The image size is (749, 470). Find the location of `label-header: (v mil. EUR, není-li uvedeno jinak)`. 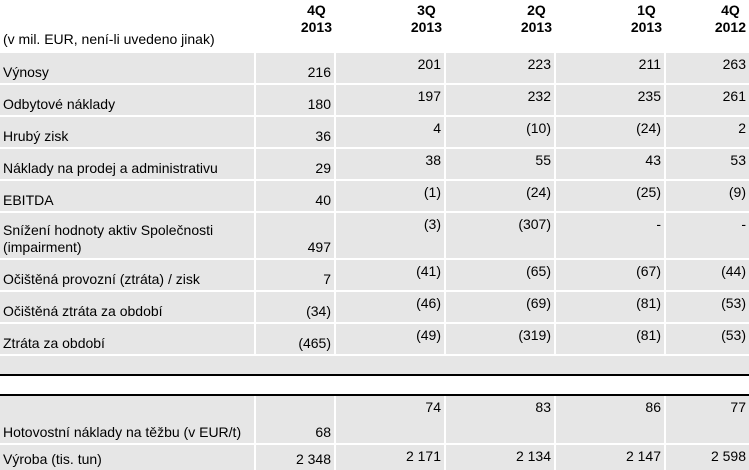

label-header: (v mil. EUR, není-li uvedeno jinak) is located at coordinates (109, 39).